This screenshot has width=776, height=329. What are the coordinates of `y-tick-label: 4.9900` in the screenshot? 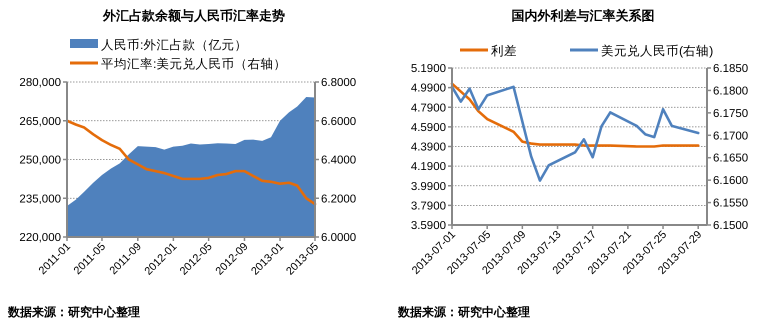 It's located at (428, 88).